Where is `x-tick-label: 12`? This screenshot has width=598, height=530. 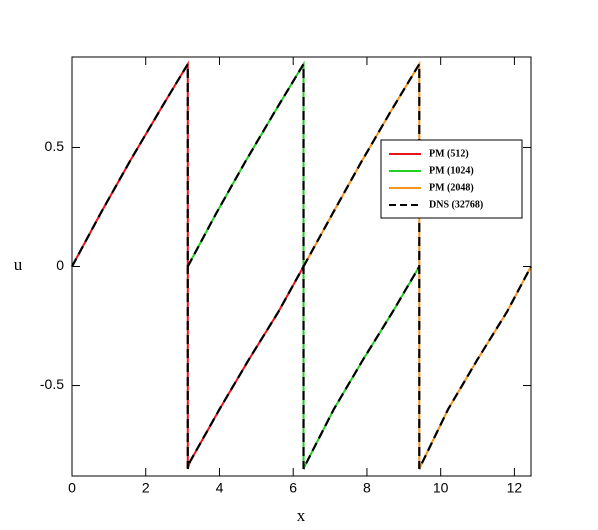
x-tick-label: 12 is located at coordinates (515, 488).